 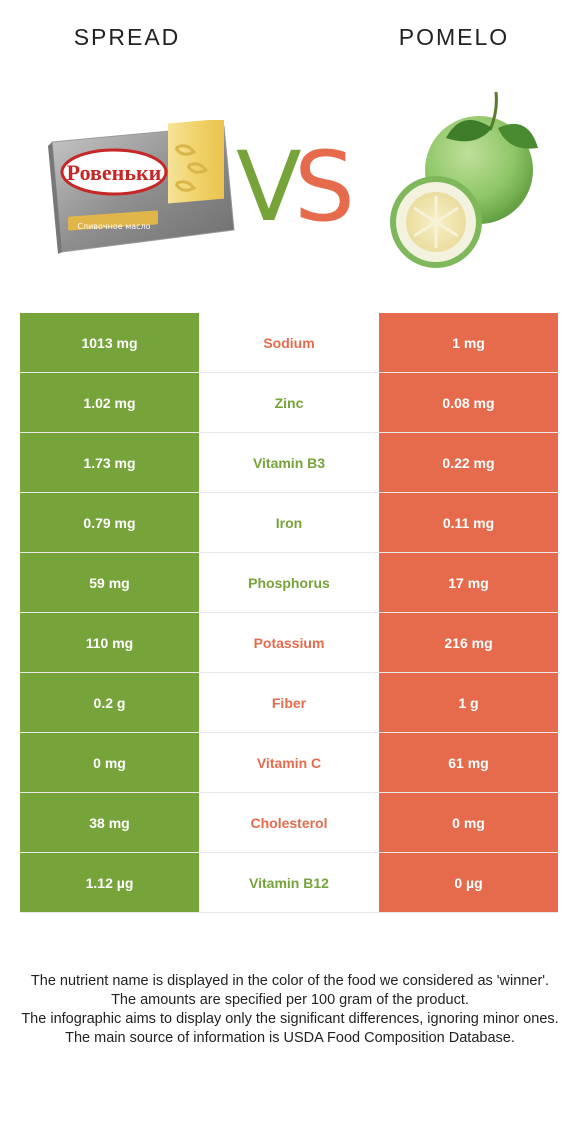 What do you see at coordinates (109, 642) in the screenshot?
I see `left-value: 110 mg` at bounding box center [109, 642].